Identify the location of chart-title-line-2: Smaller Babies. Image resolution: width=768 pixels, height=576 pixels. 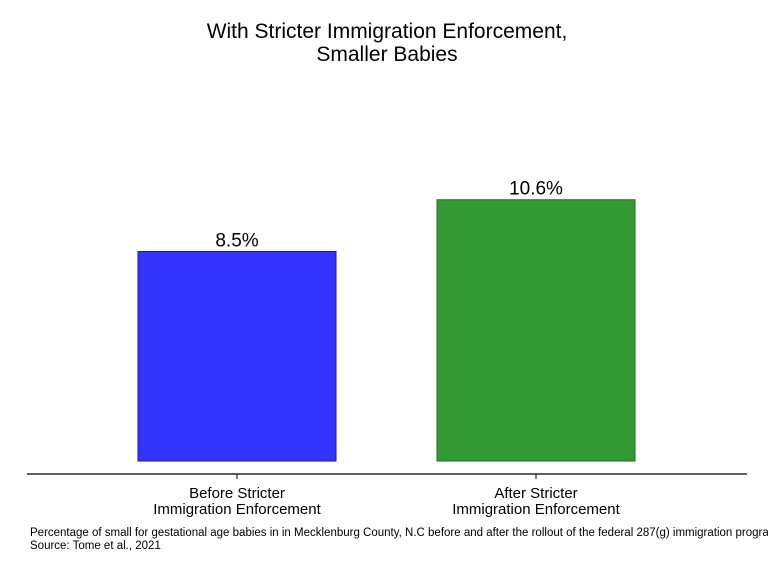
(386, 54).